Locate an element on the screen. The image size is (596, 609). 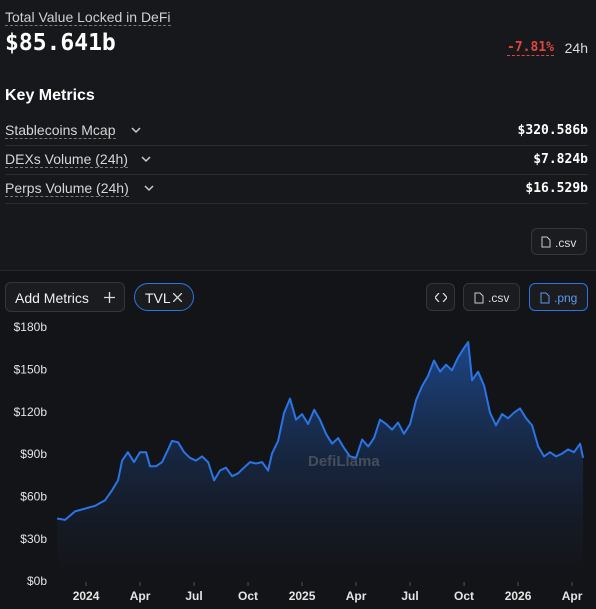
y-tick-label: $0b is located at coordinates (37, 581).